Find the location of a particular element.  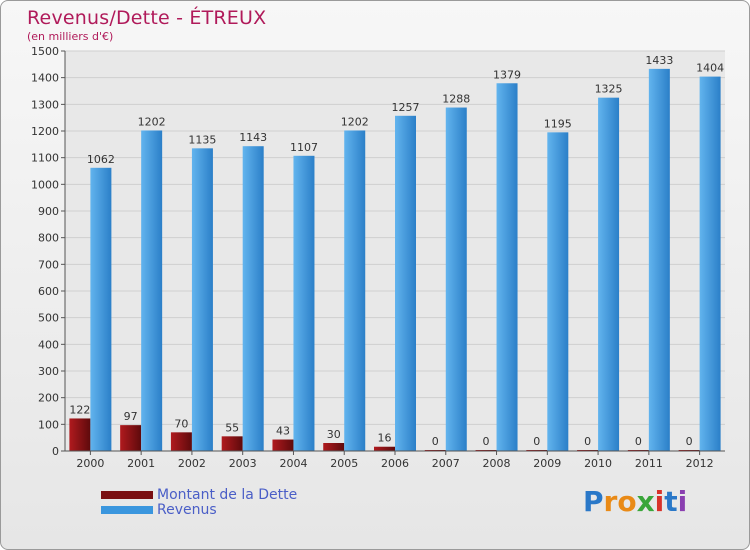

data-label-dette: 70 is located at coordinates (181, 423).